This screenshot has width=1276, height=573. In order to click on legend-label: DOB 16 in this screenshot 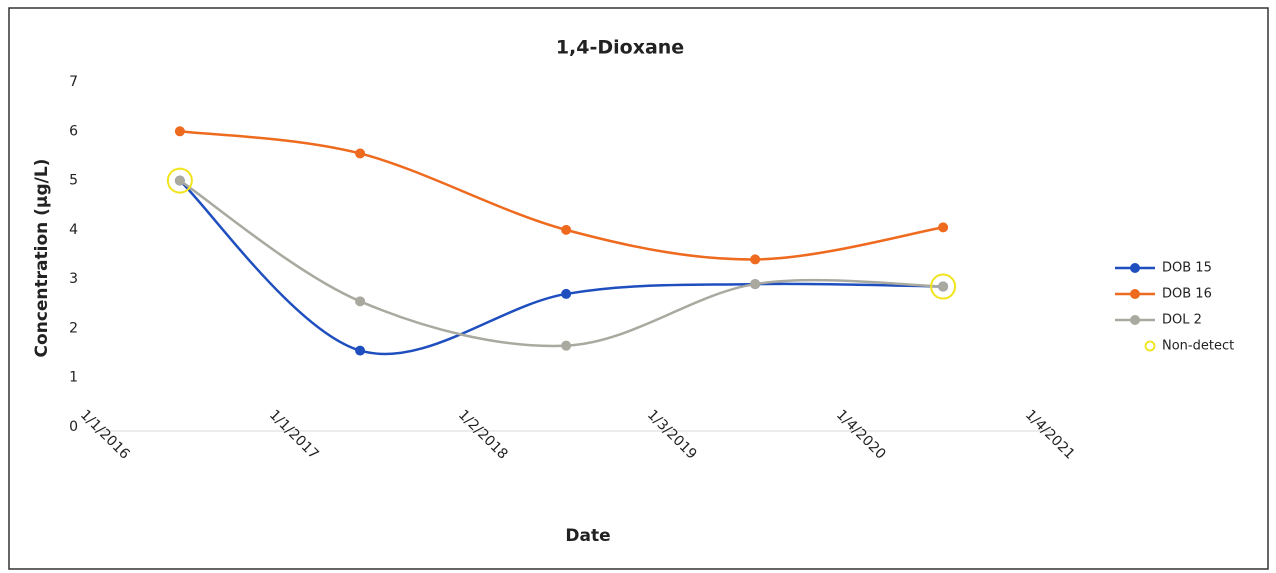, I will do `click(1187, 294)`.